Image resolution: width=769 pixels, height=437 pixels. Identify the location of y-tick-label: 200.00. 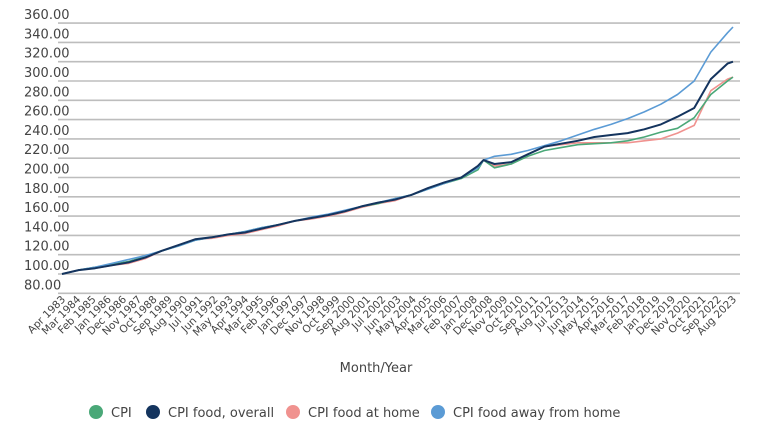
(47, 170).